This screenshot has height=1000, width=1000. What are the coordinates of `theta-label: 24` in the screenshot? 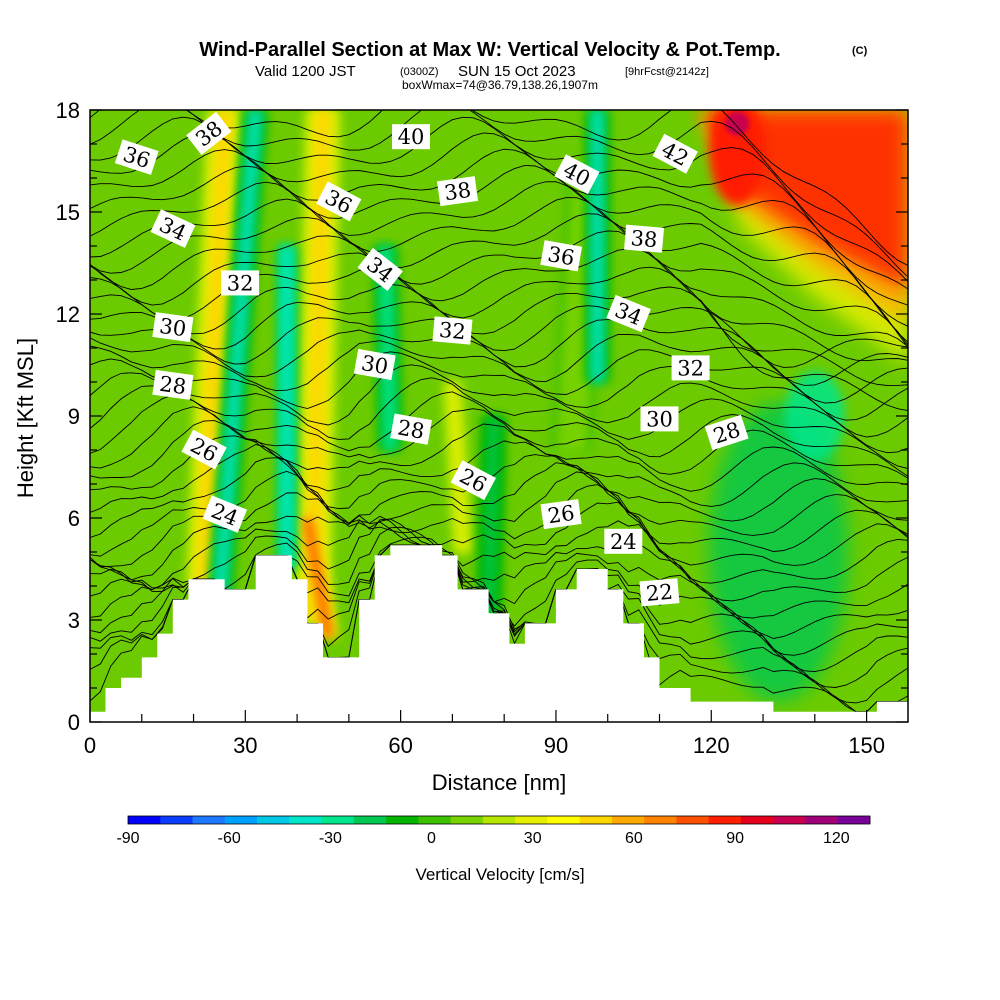 It's located at (623, 541).